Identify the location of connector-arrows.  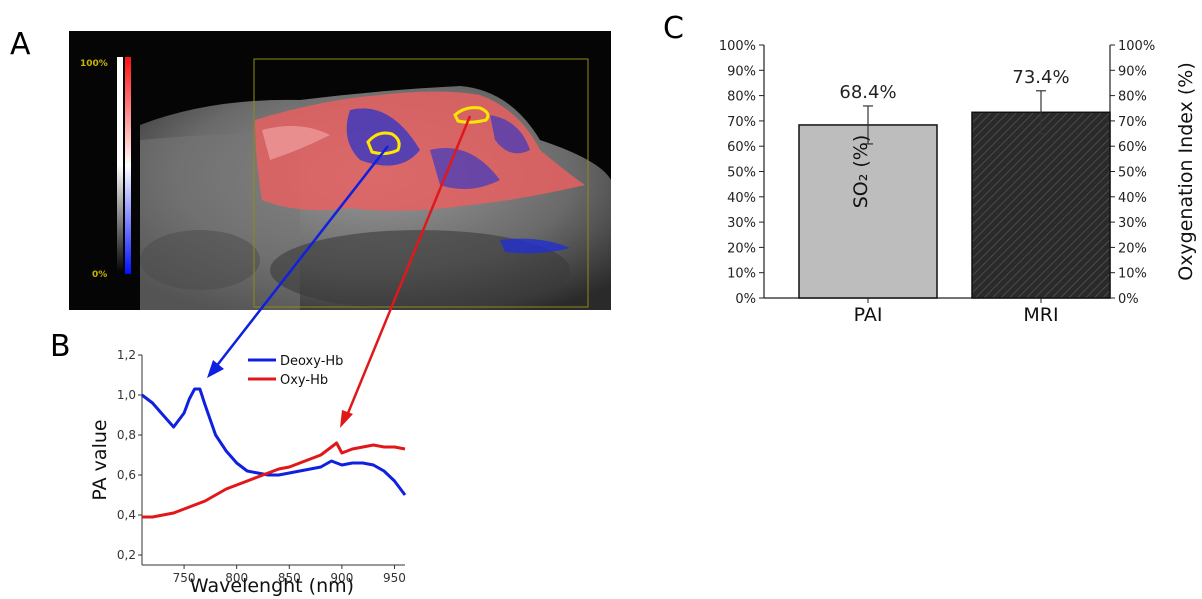
(339, 271).